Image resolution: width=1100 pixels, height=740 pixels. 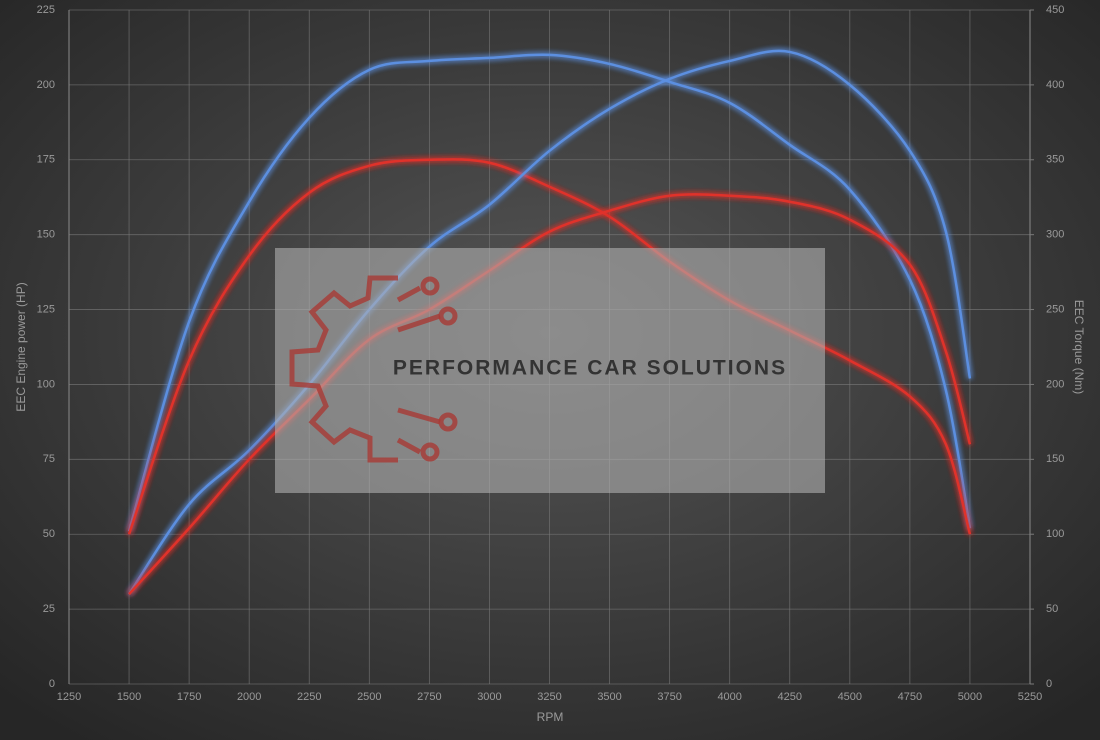 What do you see at coordinates (1055, 160) in the screenshot?
I see `y2-tick-label: 350` at bounding box center [1055, 160].